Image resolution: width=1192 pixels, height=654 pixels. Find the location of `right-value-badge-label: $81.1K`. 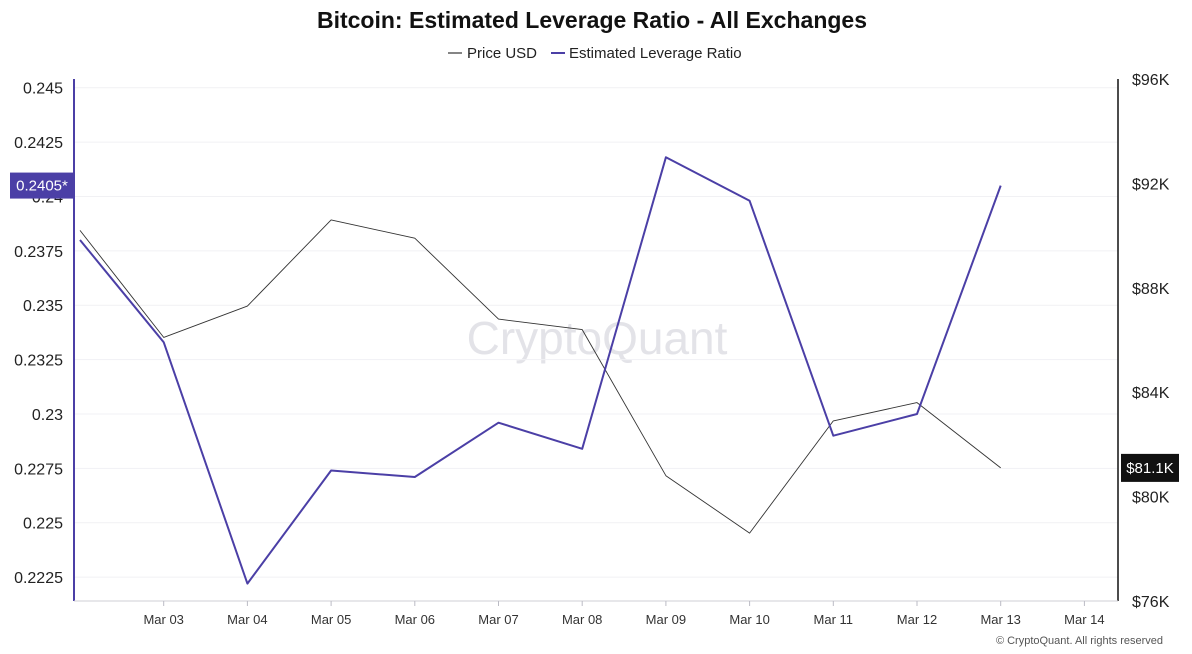

right-value-badge-label: $81.1K is located at coordinates (1150, 468).